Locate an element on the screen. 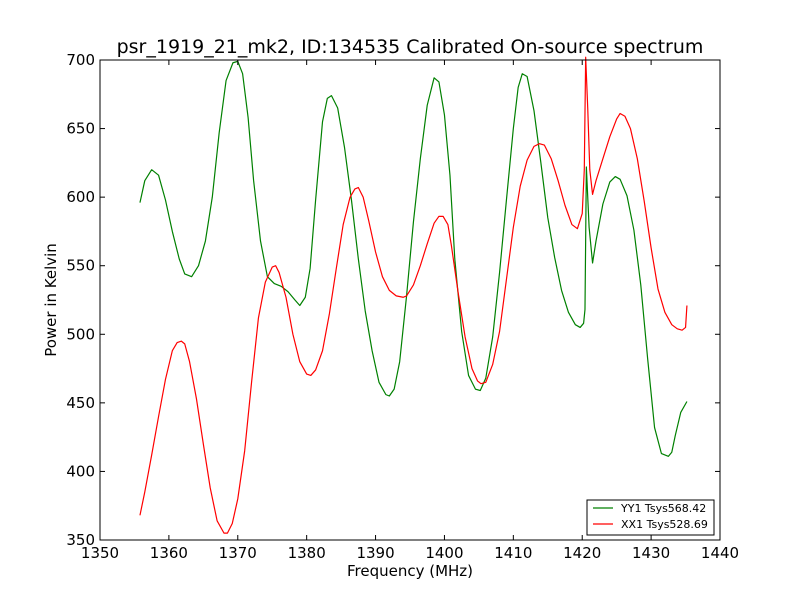 The height and width of the screenshot is (600, 800). y-tick-label: 650 is located at coordinates (80, 129).